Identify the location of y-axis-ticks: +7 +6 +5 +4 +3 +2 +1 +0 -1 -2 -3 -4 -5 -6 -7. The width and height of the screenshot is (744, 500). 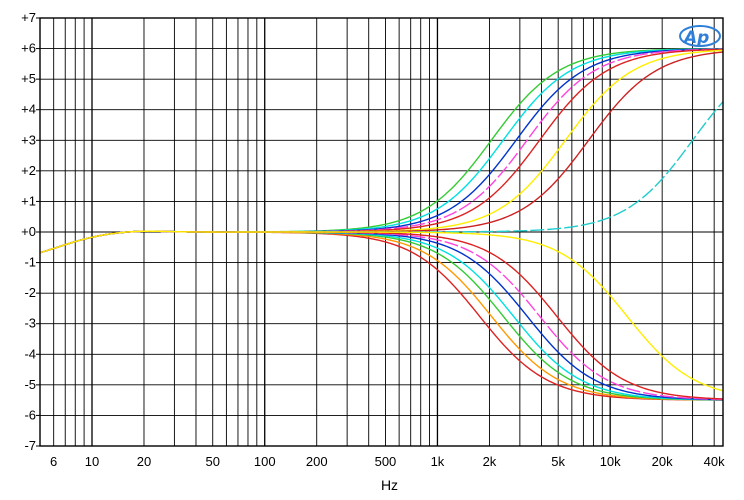
(30, 231).